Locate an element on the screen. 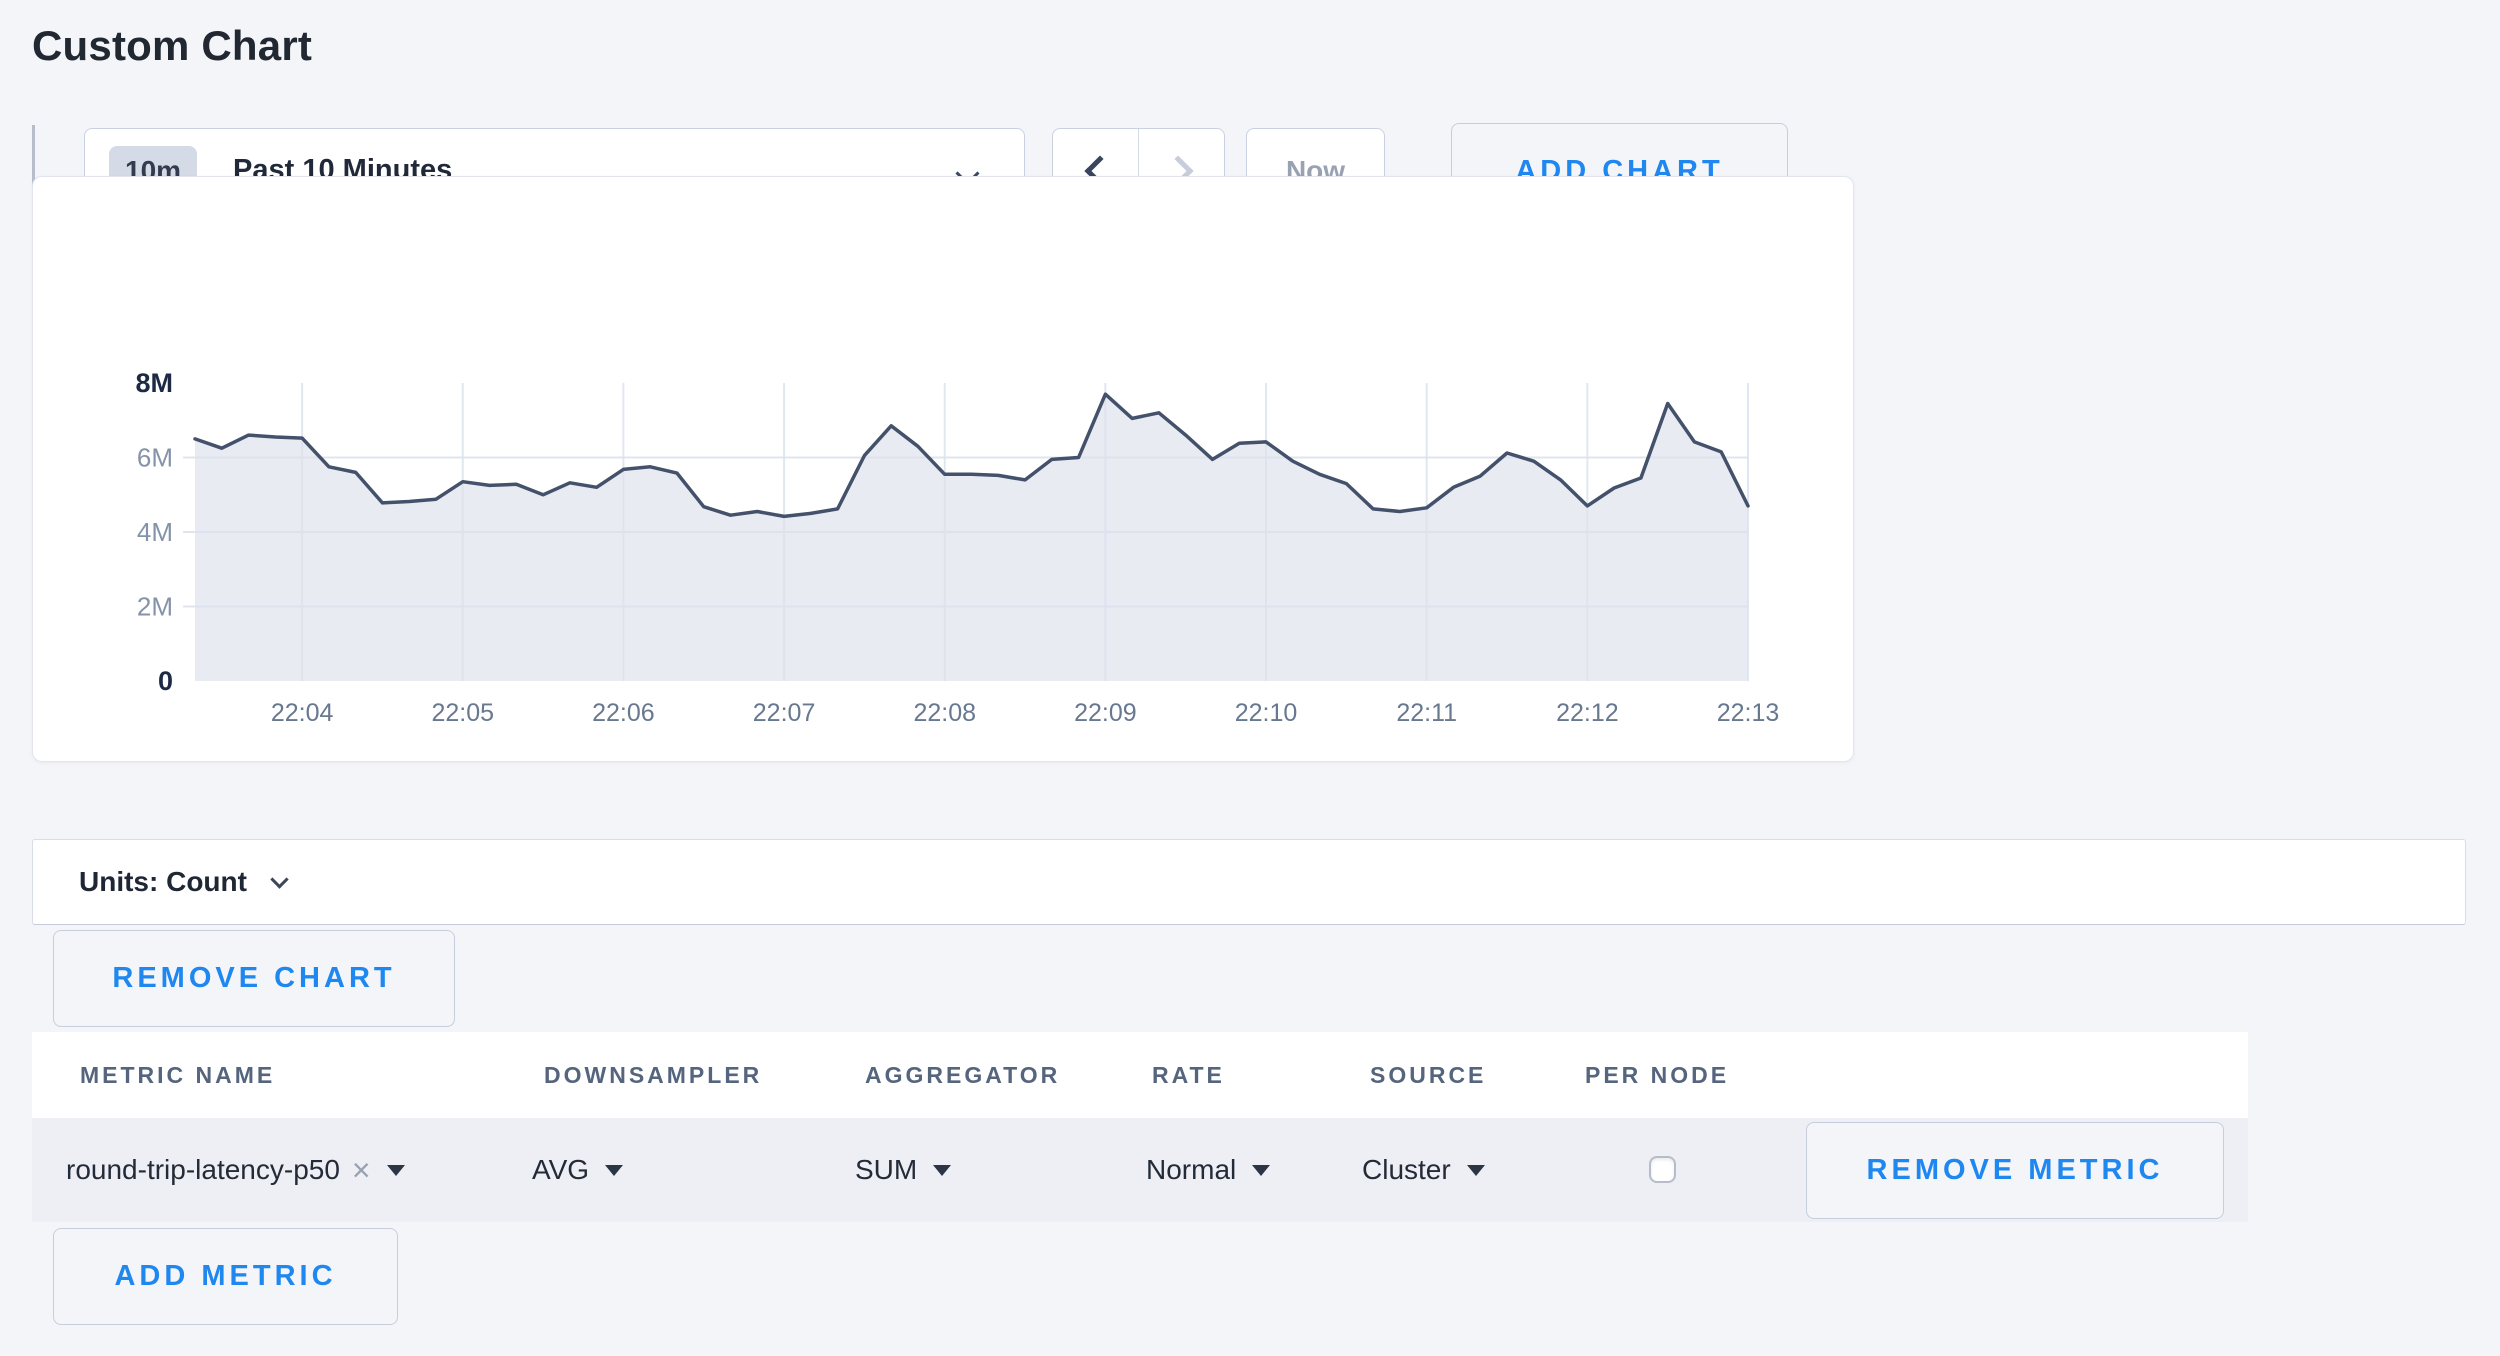 This screenshot has height=1356, width=2500. metric-name-select: round-trip-latency-p50 × is located at coordinates (235, 1170).